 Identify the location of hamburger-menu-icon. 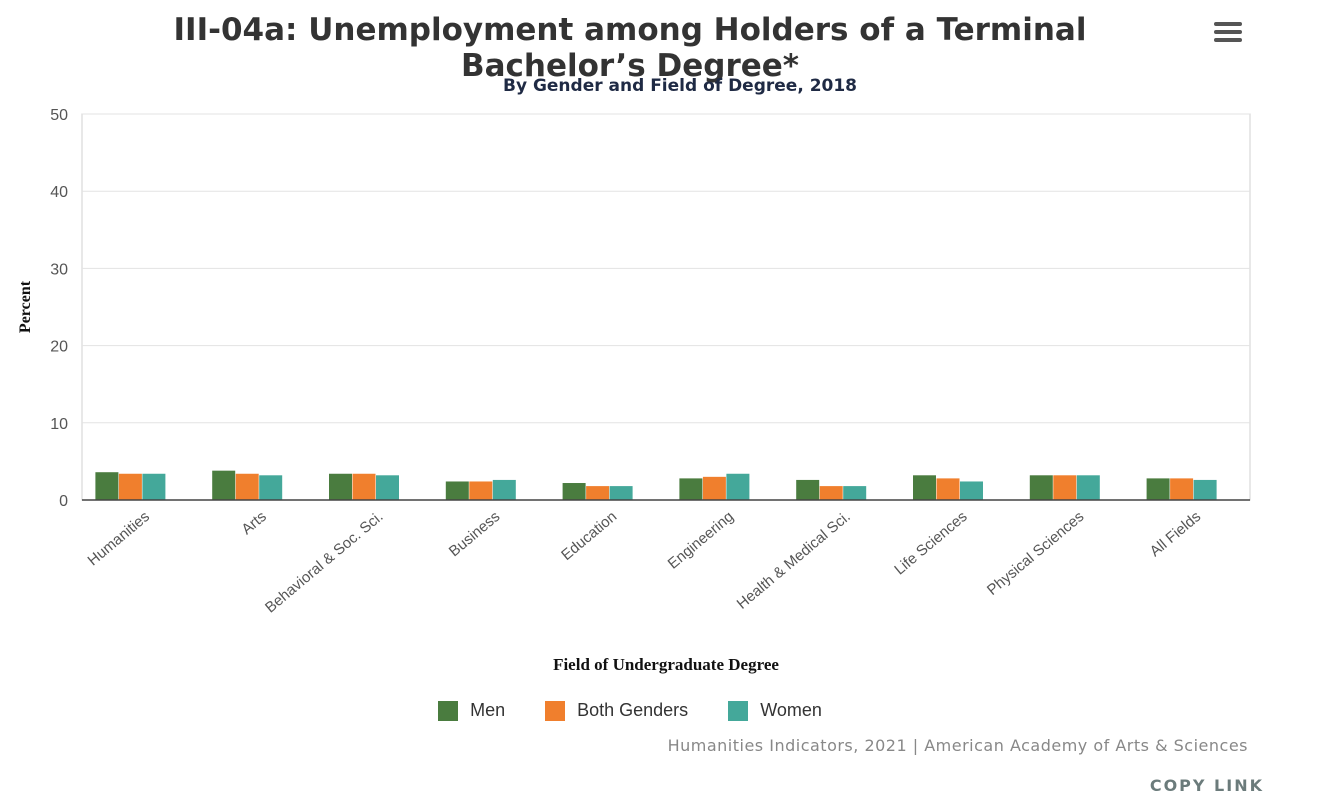
(1228, 33).